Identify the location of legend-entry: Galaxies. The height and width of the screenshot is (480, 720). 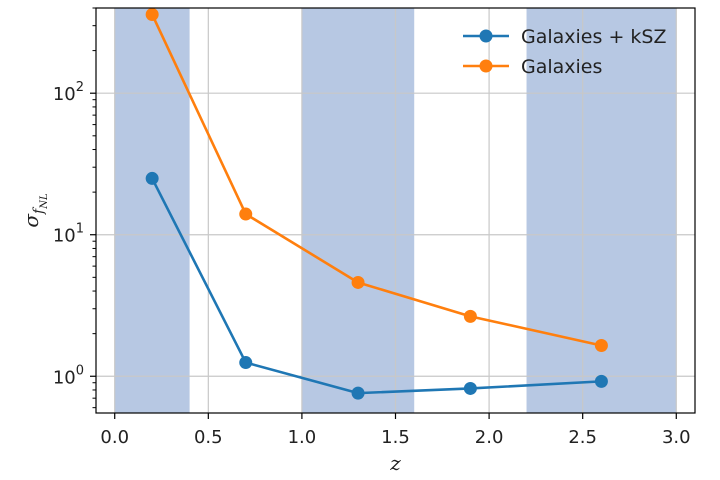
(532, 67).